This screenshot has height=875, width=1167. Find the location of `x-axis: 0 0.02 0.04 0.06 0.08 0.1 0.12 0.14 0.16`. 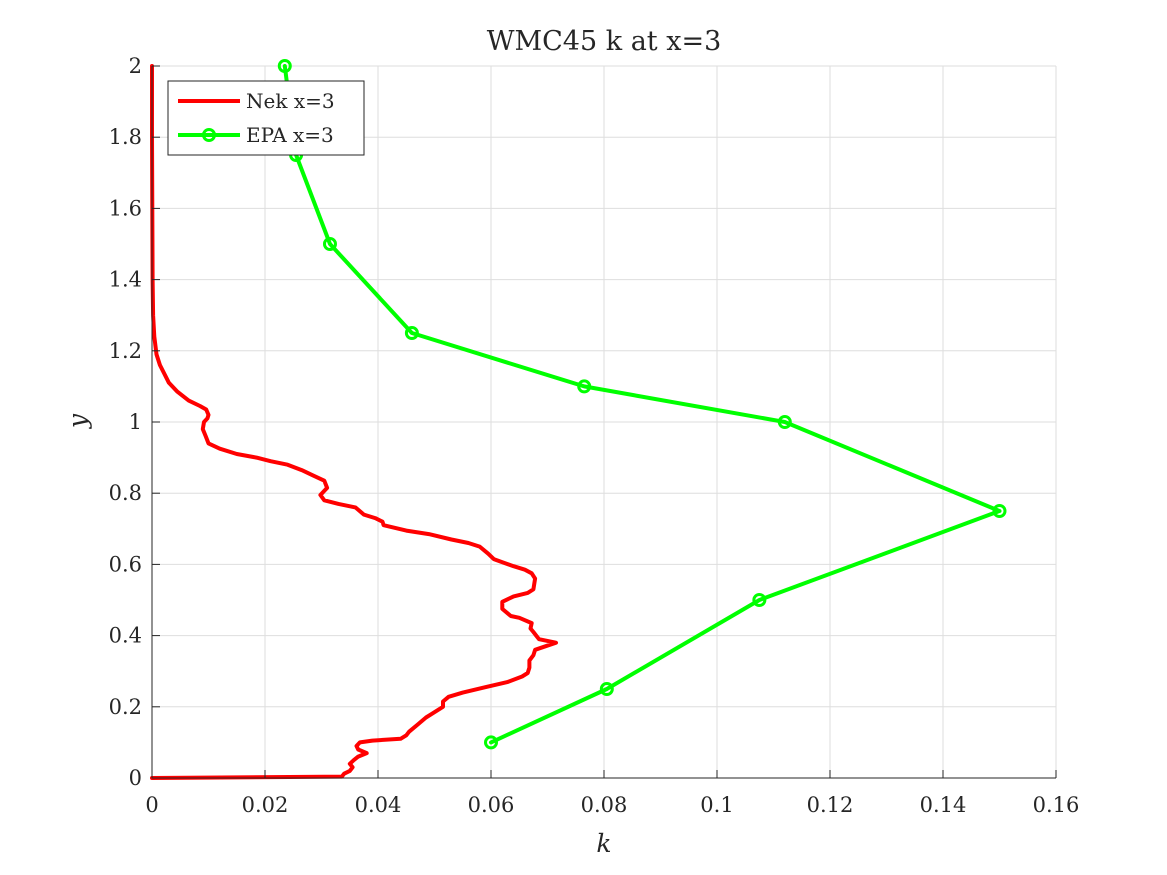

x-axis: 0 0.02 0.04 0.06 0.08 0.1 0.12 0.14 0.16 is located at coordinates (612, 793).